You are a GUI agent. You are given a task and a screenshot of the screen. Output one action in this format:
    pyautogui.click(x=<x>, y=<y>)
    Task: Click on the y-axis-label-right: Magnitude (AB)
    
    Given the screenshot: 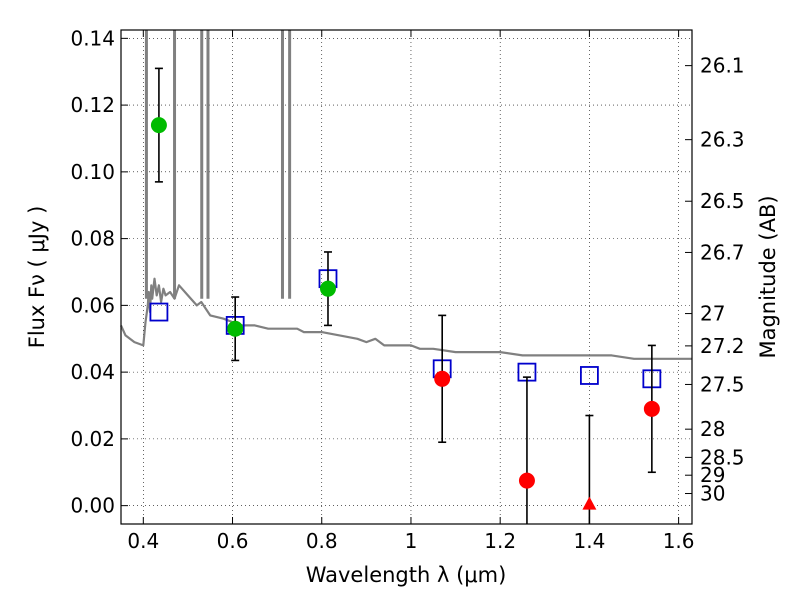 What is the action you would take?
    pyautogui.click(x=768, y=276)
    